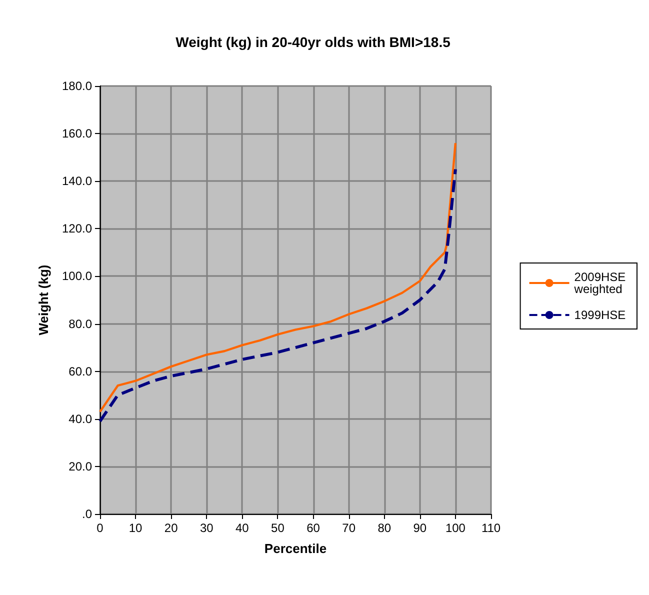 This screenshot has height=595, width=649. What do you see at coordinates (43, 300) in the screenshot?
I see `y-axis-title: Weight (kg)` at bounding box center [43, 300].